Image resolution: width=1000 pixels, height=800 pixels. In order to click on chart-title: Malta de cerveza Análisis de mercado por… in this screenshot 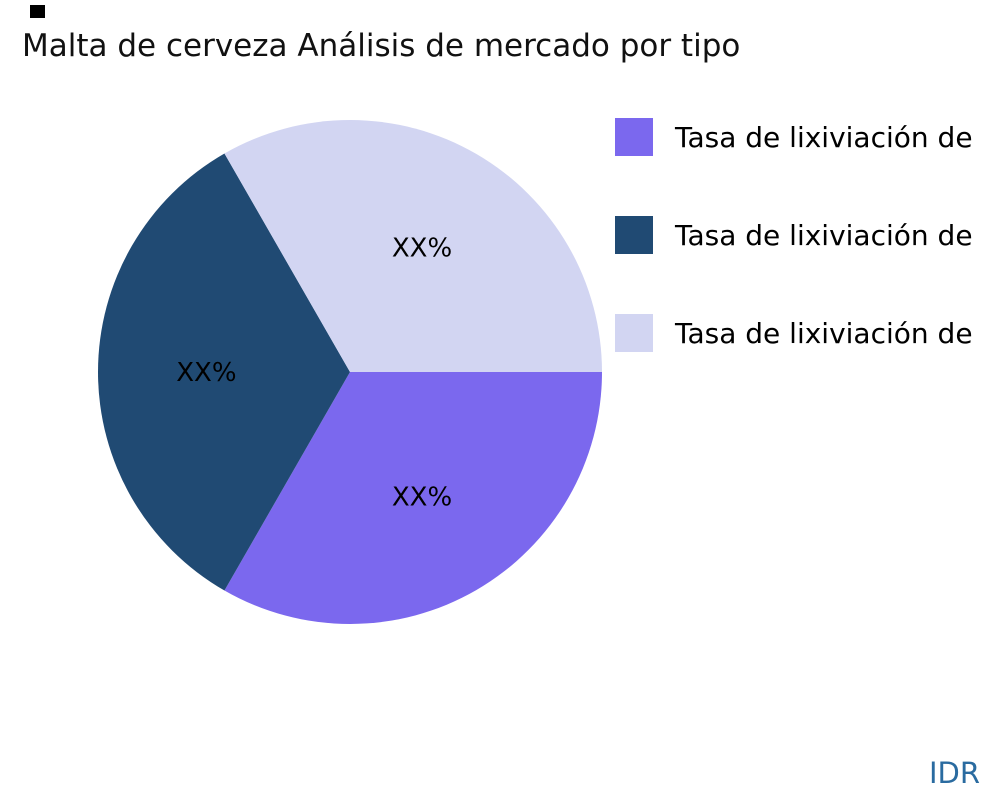, I will do `click(381, 46)`.